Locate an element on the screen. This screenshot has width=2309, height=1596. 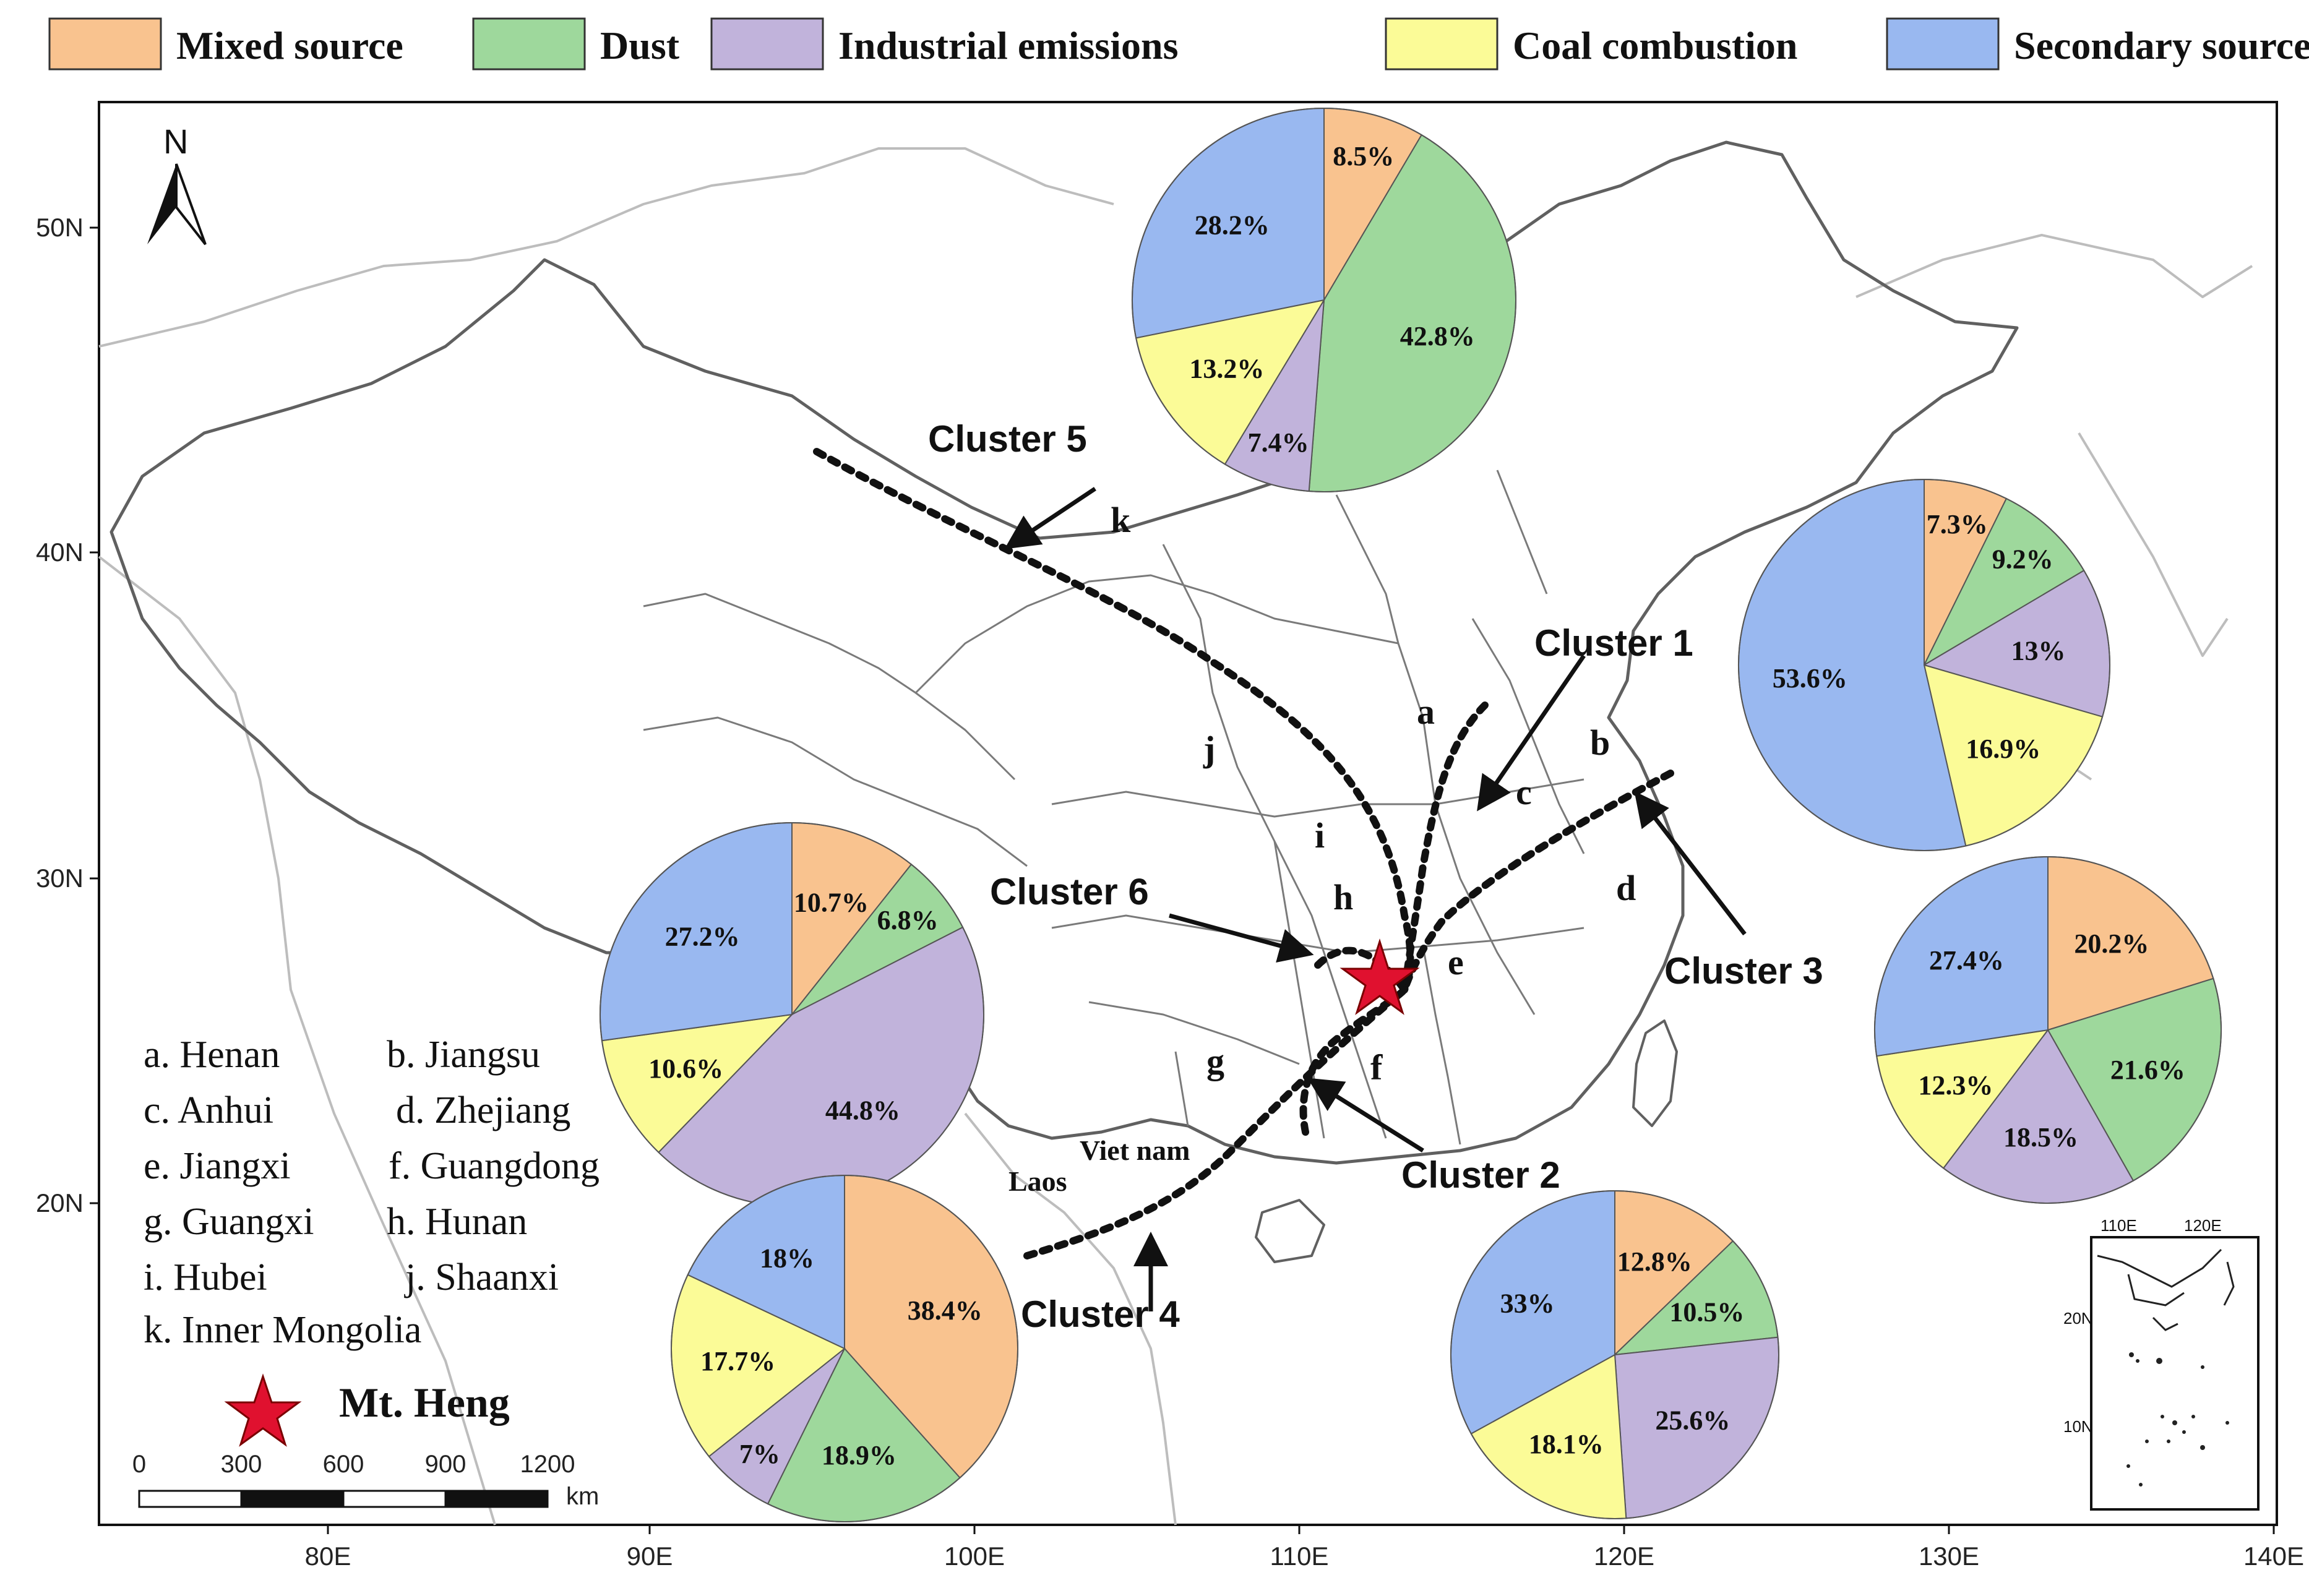
country-laos: Laos is located at coordinates (1038, 1181).